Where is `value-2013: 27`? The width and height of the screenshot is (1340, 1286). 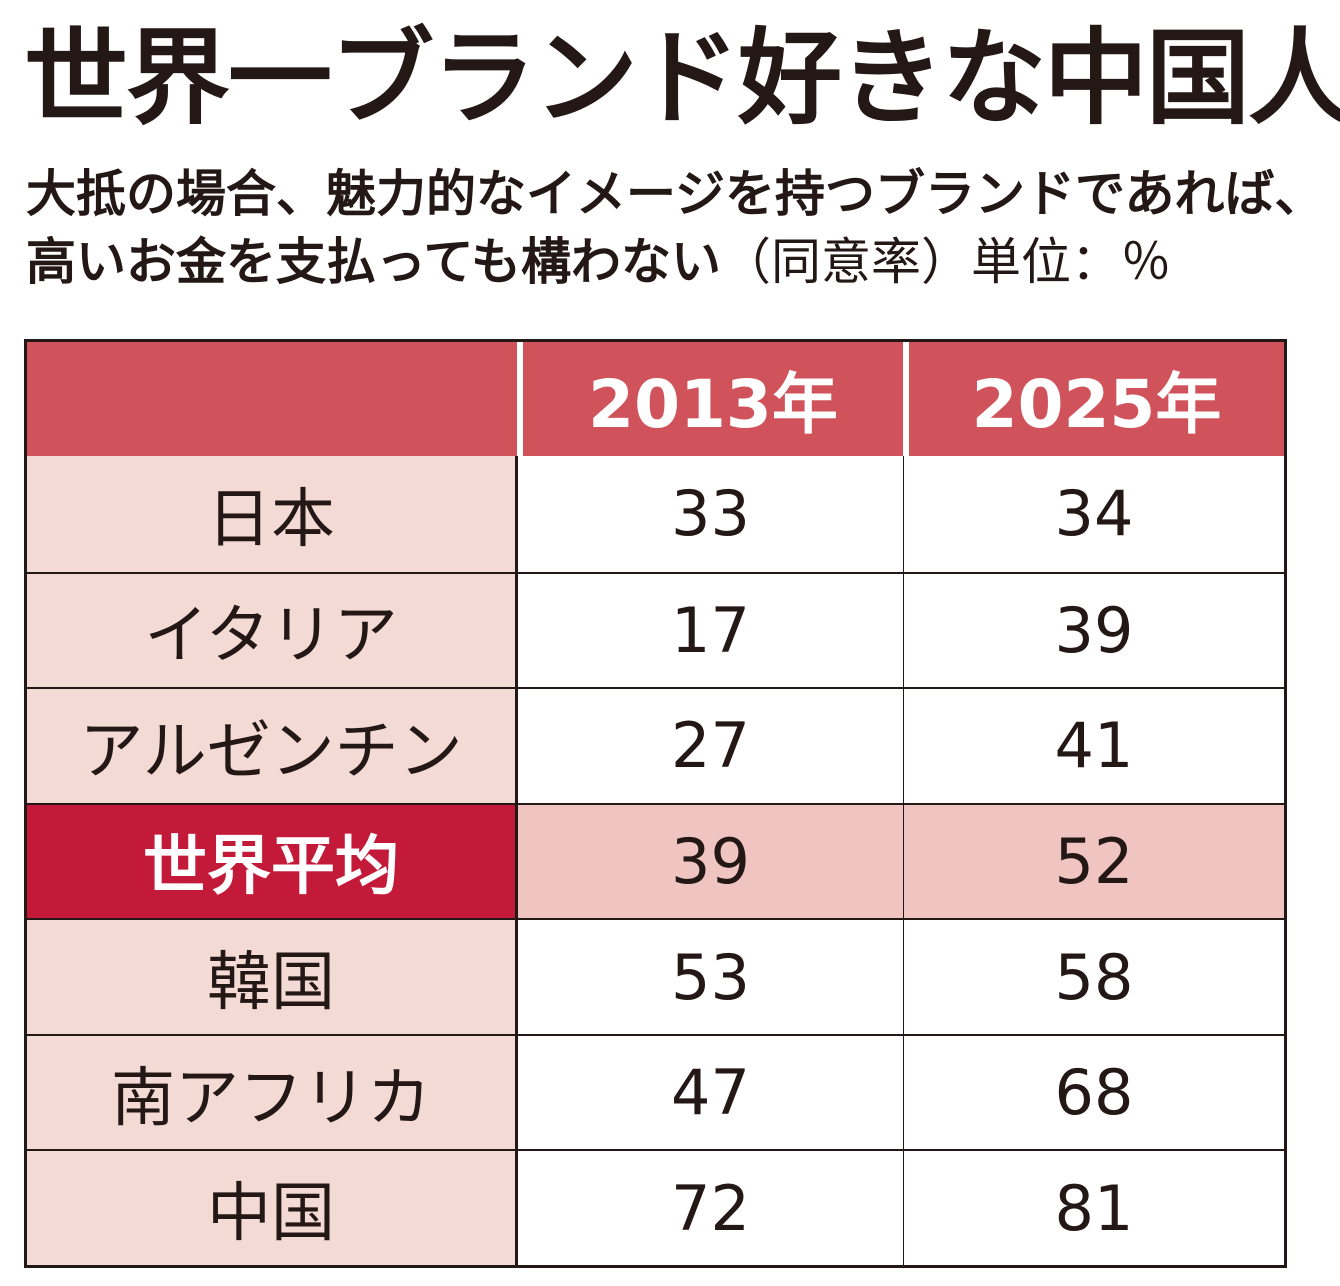 value-2013: 27 is located at coordinates (710, 745).